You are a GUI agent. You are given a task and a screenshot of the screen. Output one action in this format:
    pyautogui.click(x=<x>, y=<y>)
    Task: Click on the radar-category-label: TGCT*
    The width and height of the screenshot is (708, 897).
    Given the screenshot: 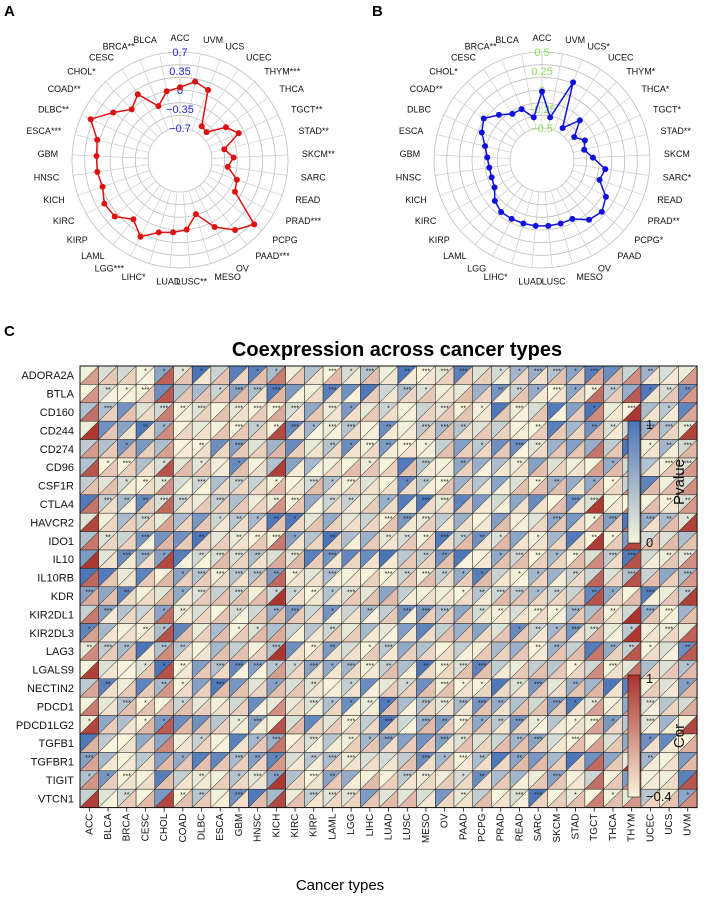 What is the action you would take?
    pyautogui.click(x=667, y=109)
    